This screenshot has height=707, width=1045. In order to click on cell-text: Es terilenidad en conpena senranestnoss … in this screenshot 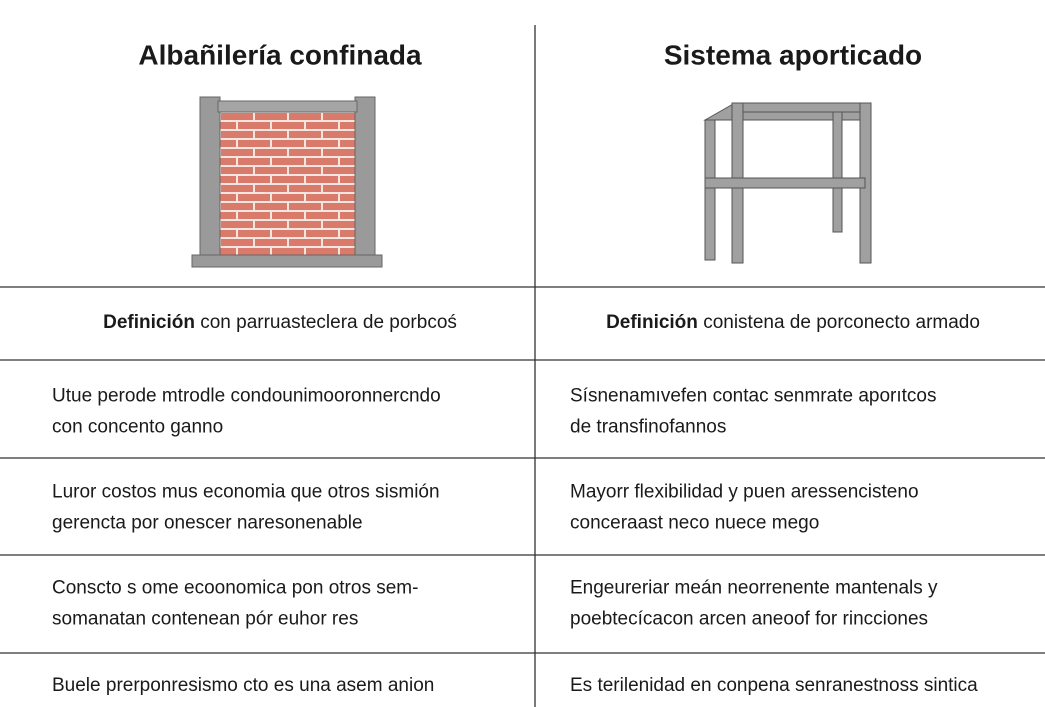, I will do `click(774, 685)`.